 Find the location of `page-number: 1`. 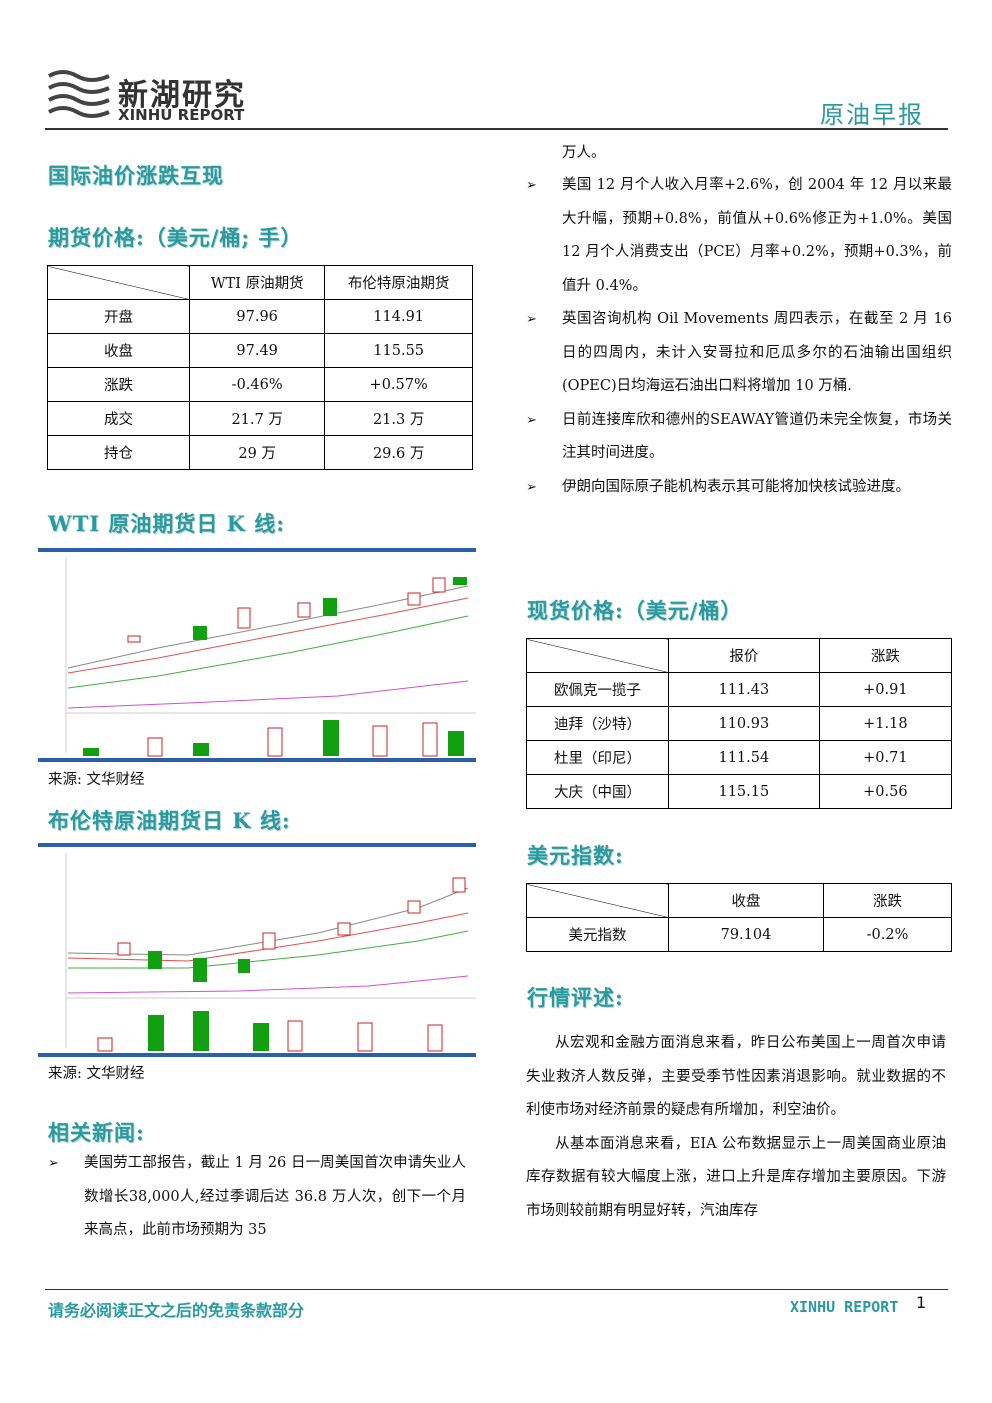

page-number: 1 is located at coordinates (921, 1302).